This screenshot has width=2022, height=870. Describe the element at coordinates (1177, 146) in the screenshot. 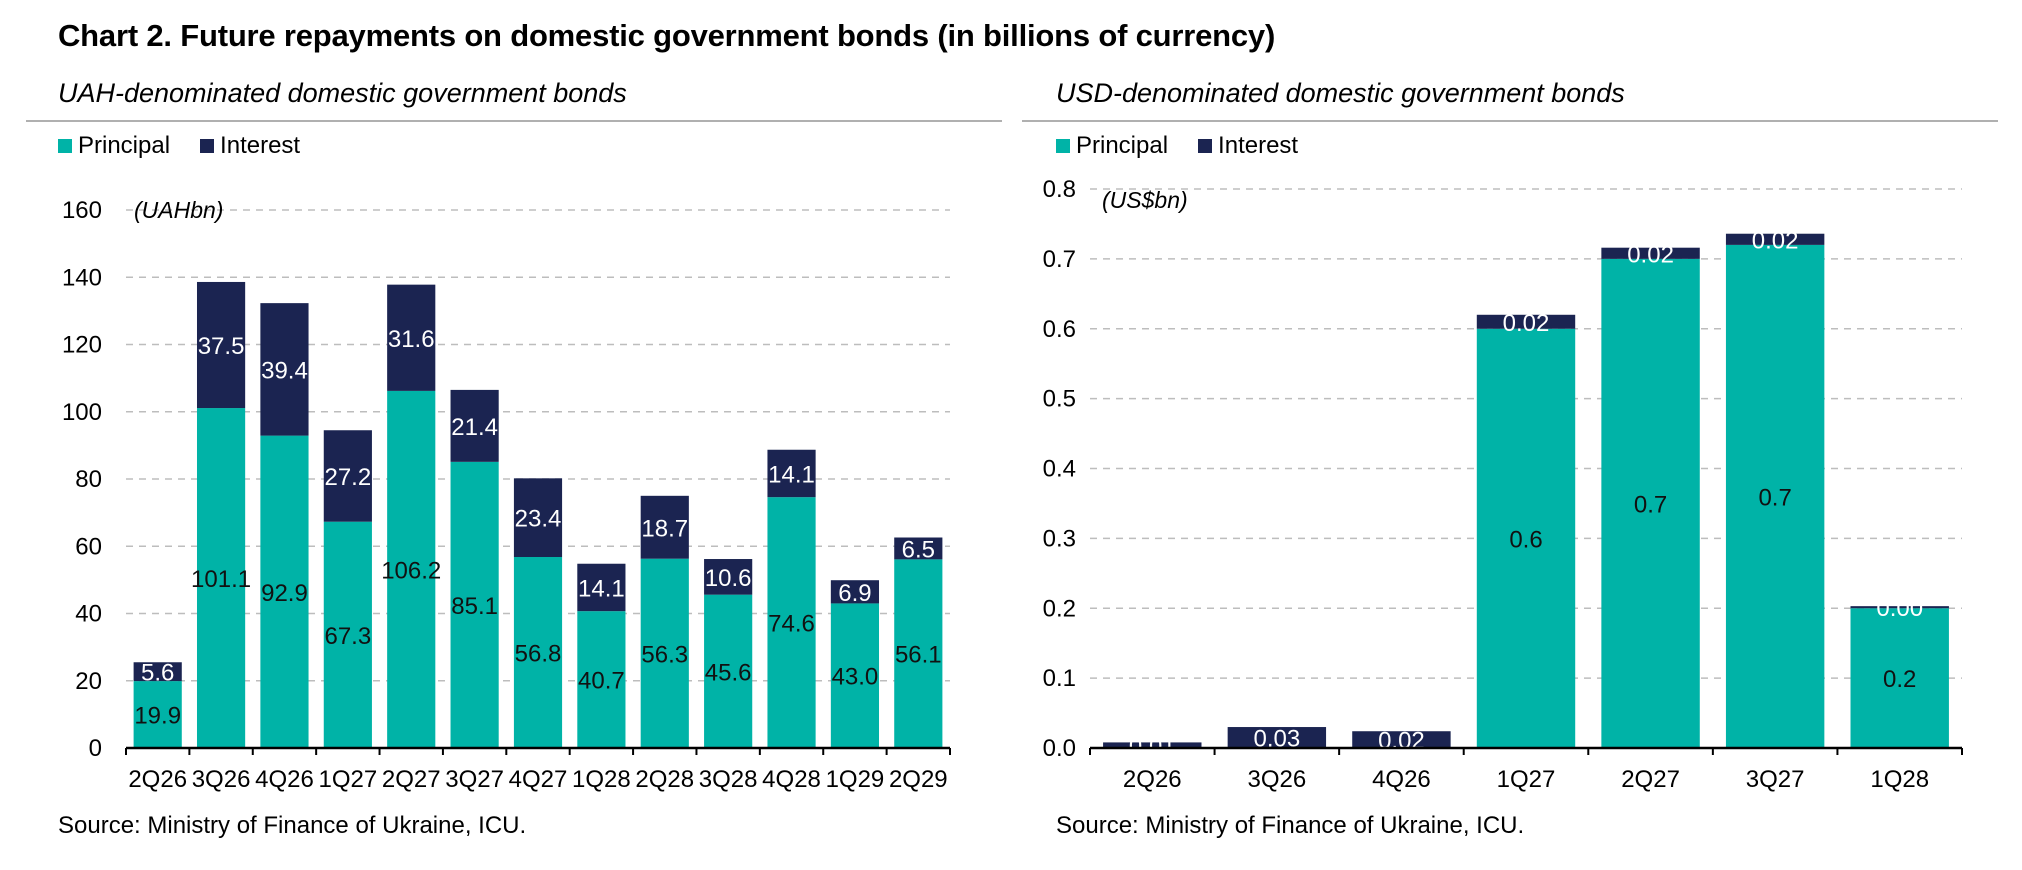

I see `usd-legend: Principal Interest` at that location.